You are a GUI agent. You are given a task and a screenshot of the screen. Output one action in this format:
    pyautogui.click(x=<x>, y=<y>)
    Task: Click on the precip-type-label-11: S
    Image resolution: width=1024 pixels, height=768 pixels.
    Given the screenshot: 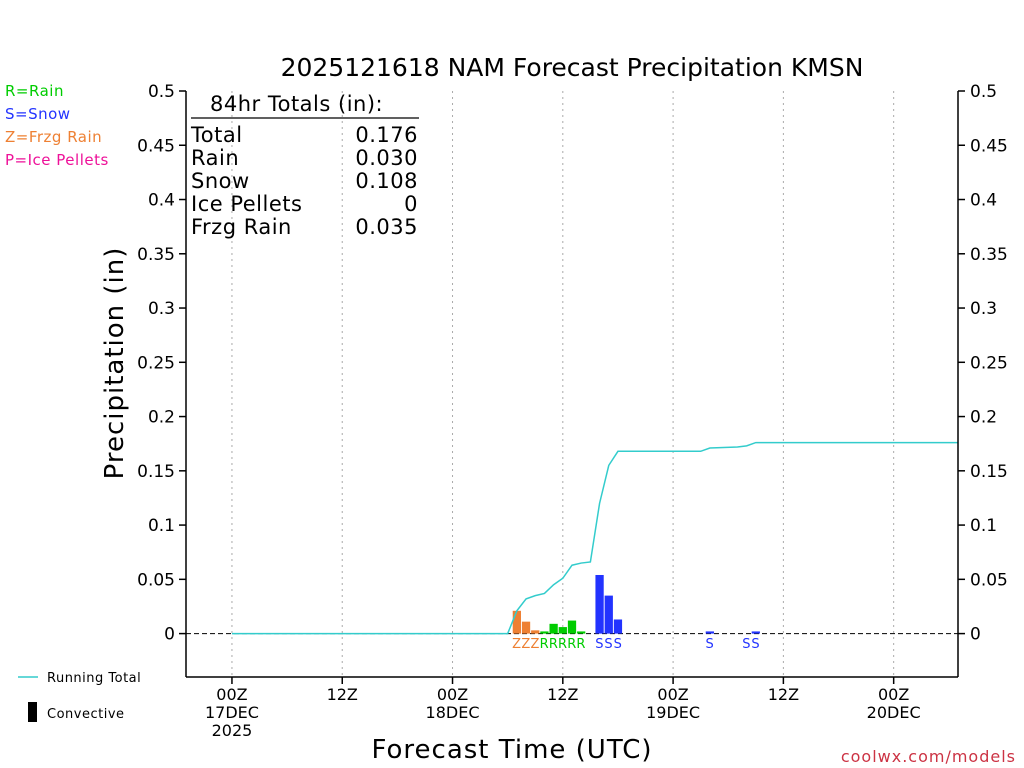 What is the action you would take?
    pyautogui.click(x=709, y=644)
    